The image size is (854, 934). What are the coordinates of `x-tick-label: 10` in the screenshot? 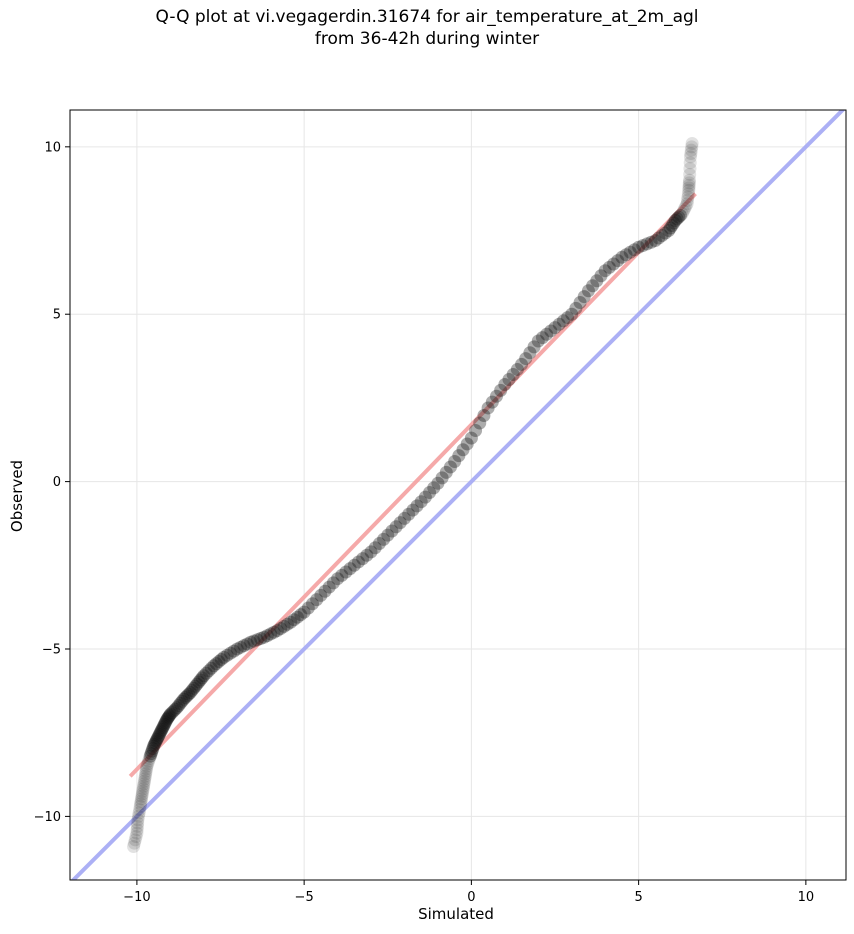 It's located at (806, 897).